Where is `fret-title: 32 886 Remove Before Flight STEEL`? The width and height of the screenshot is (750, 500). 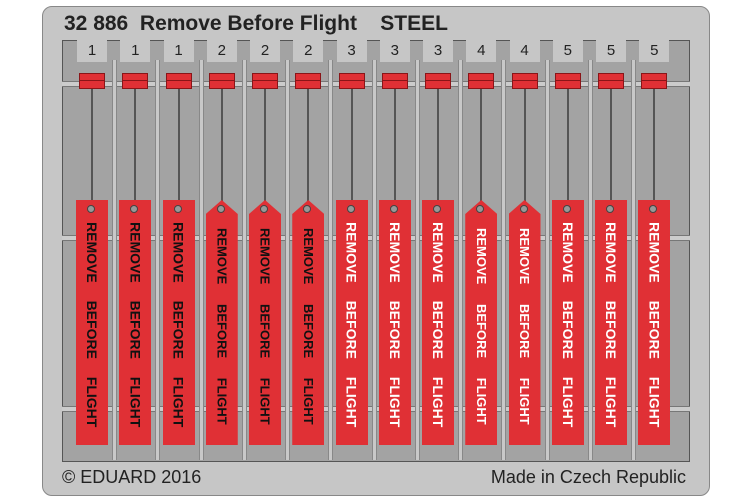 fret-title: 32 886 Remove Before Flight STEEL is located at coordinates (256, 23).